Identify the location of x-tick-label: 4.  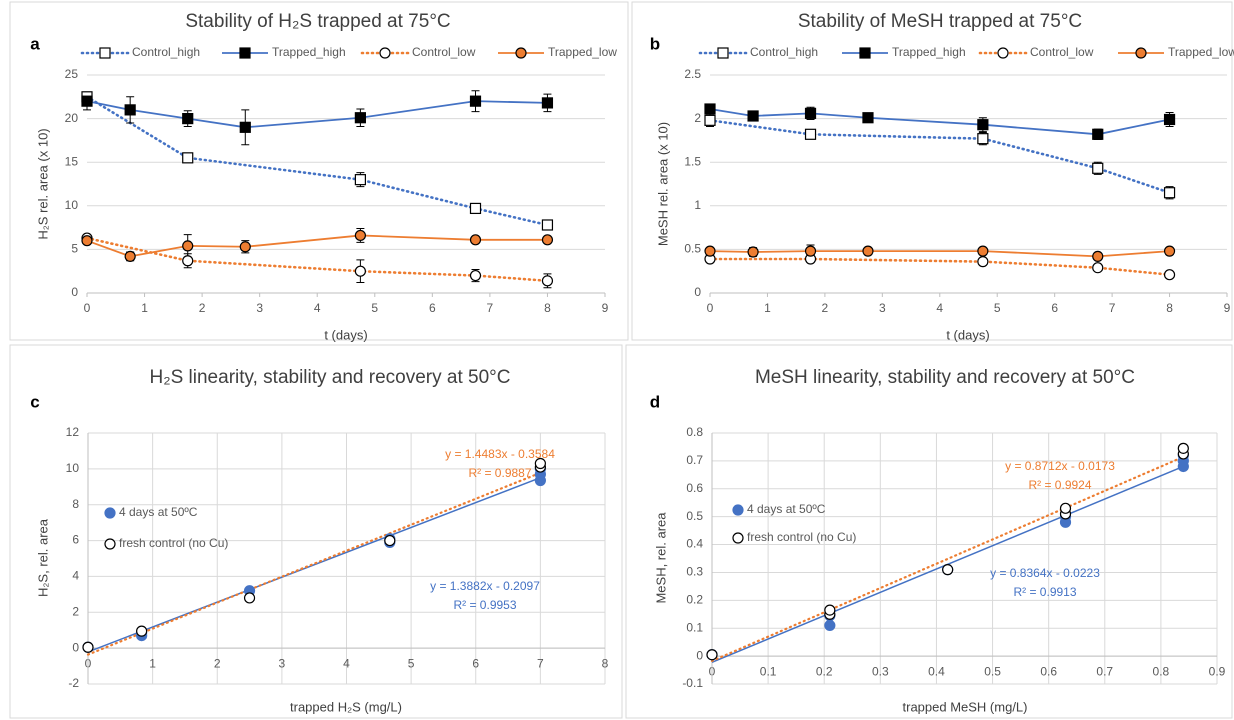
(346, 663).